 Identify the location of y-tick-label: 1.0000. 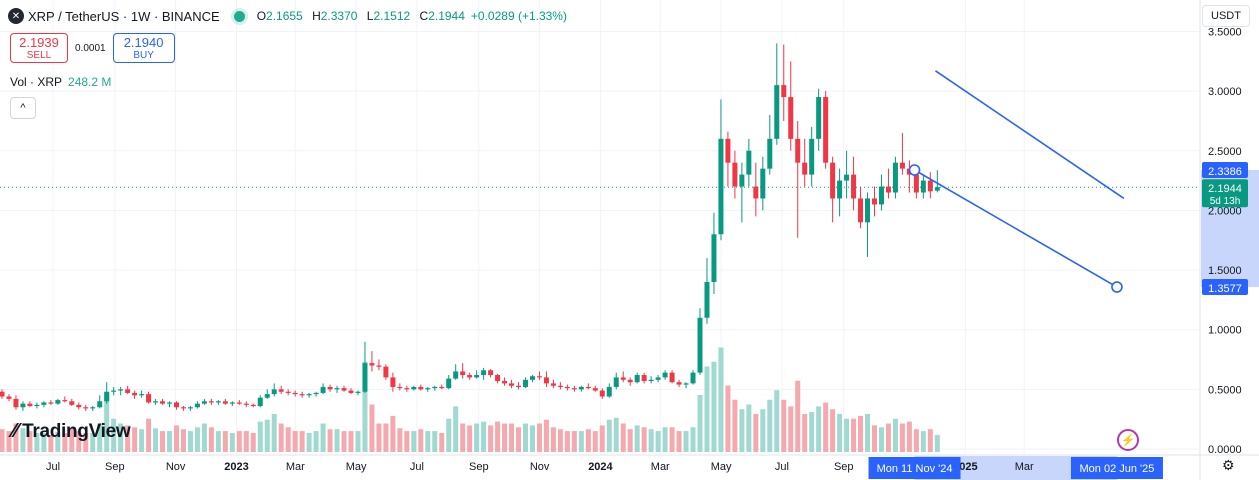
(1225, 331).